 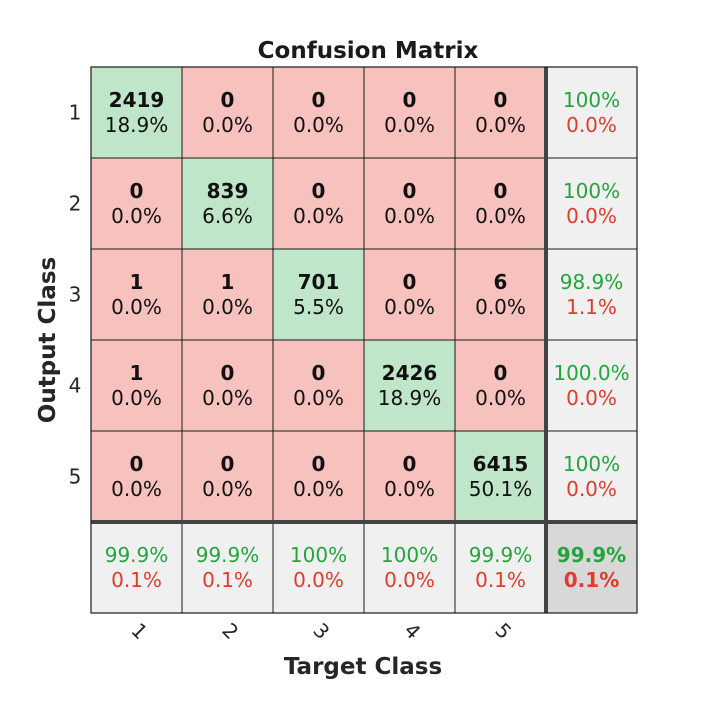 I want to click on y-tick-label: 1, so click(x=75, y=113).